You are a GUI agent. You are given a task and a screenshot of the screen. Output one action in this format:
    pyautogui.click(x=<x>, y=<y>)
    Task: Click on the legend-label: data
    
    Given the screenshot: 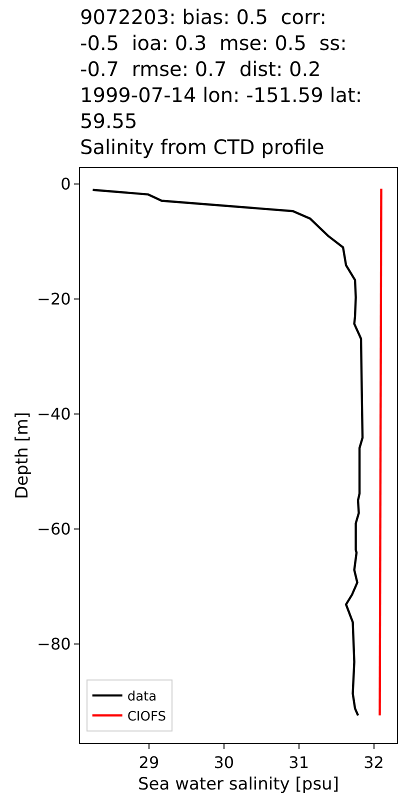 What is the action you would take?
    pyautogui.click(x=142, y=697)
    